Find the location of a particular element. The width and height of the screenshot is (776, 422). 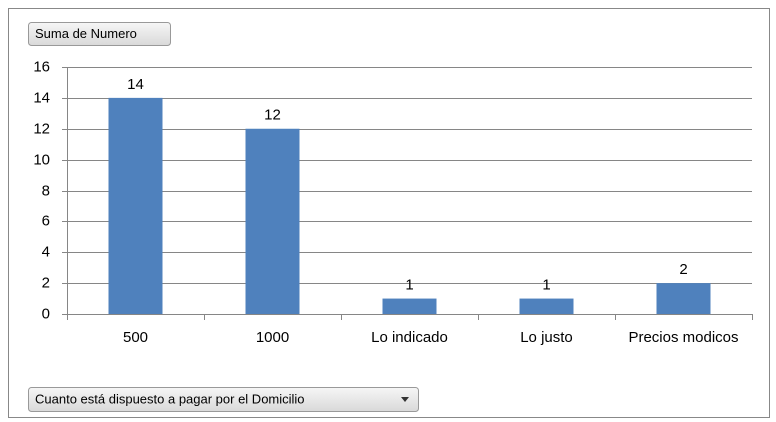

data-label: 14 is located at coordinates (135, 84).